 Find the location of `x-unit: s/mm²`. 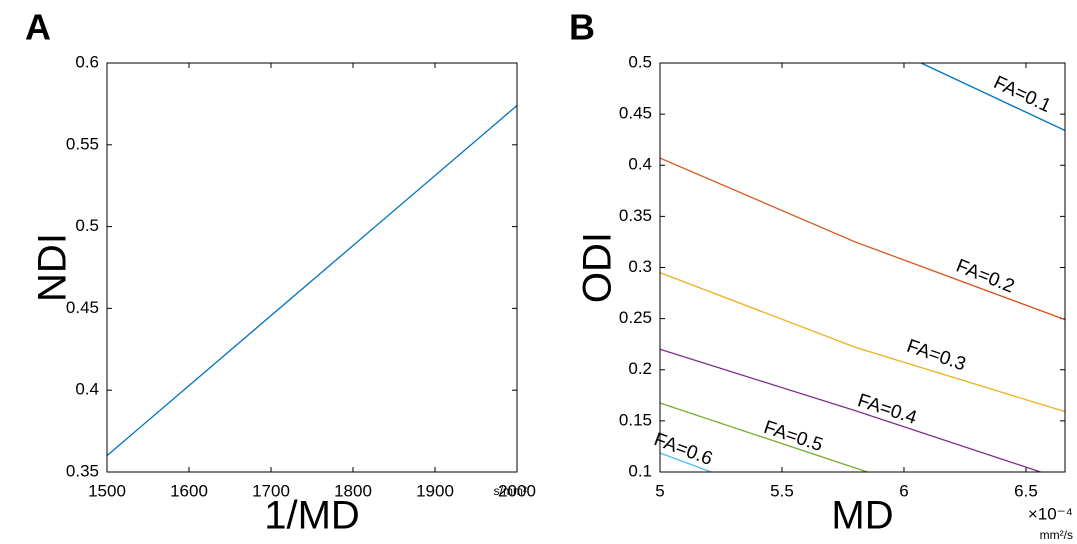

x-unit: s/mm² is located at coordinates (510, 491).